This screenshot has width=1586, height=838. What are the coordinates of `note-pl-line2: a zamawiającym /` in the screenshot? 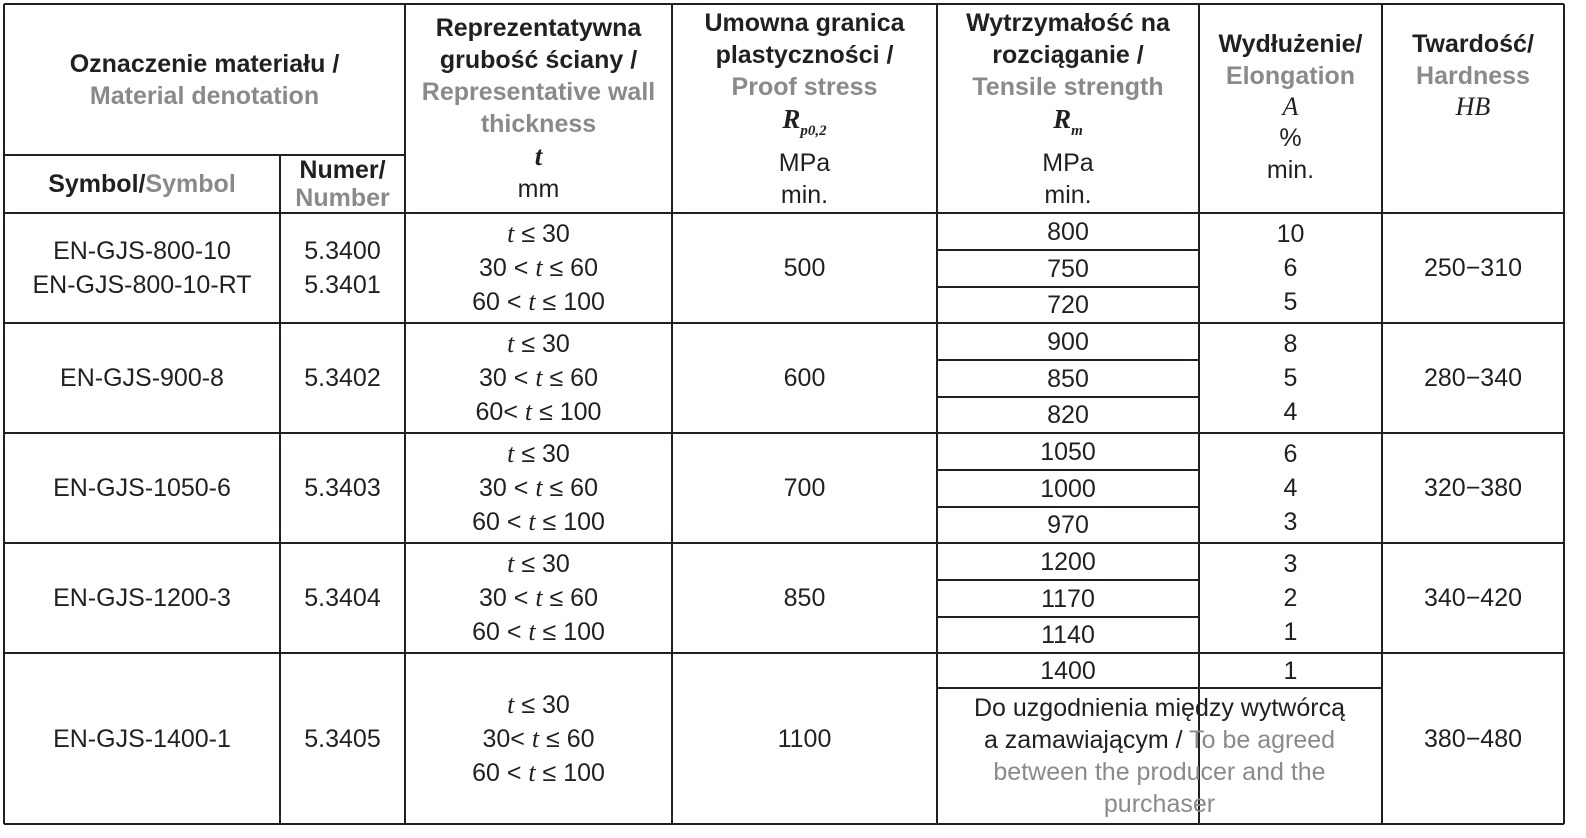 It's located at (1086, 740).